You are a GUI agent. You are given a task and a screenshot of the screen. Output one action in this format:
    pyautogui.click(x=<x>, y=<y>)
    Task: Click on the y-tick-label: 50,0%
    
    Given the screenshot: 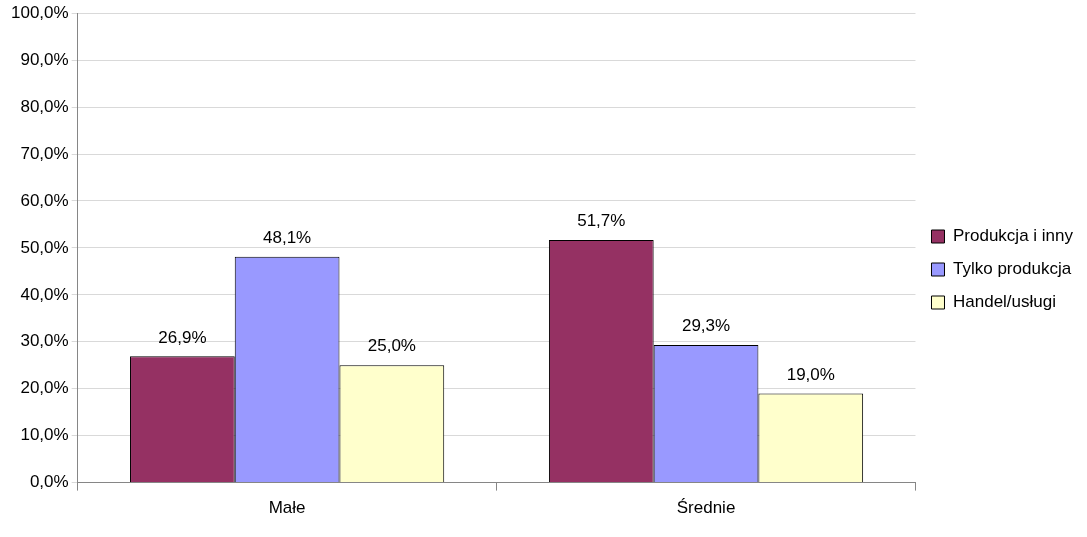 What is the action you would take?
    pyautogui.click(x=44, y=247)
    